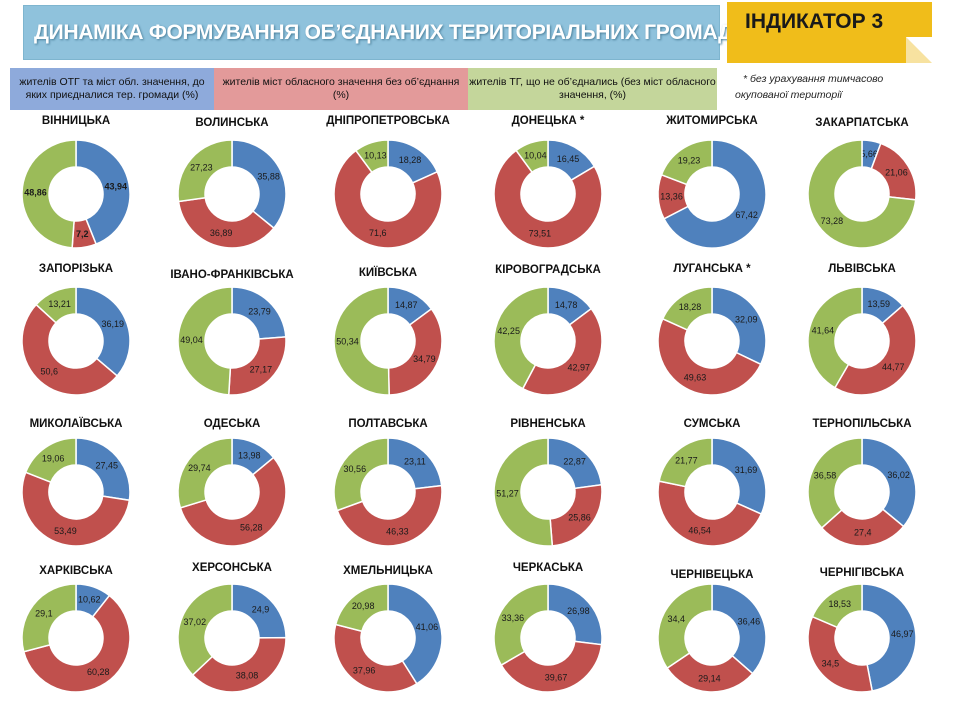 The height and width of the screenshot is (725, 960). What do you see at coordinates (861, 424) in the screenshot?
I see `chart-title: ТЕРНОПІЛЬСЬКА` at bounding box center [861, 424].